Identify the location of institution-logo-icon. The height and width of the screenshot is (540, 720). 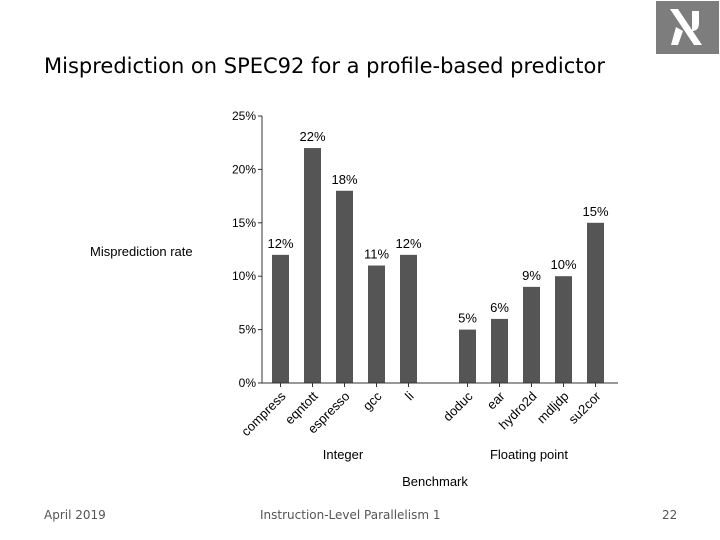
(687, 27).